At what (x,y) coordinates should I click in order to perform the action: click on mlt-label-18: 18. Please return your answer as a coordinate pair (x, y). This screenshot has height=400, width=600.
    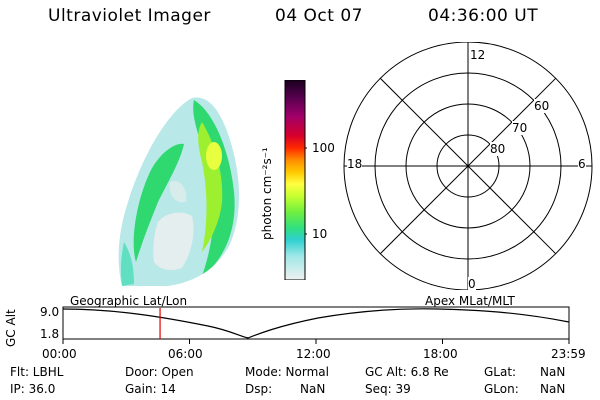
    Looking at the image, I should click on (355, 164).